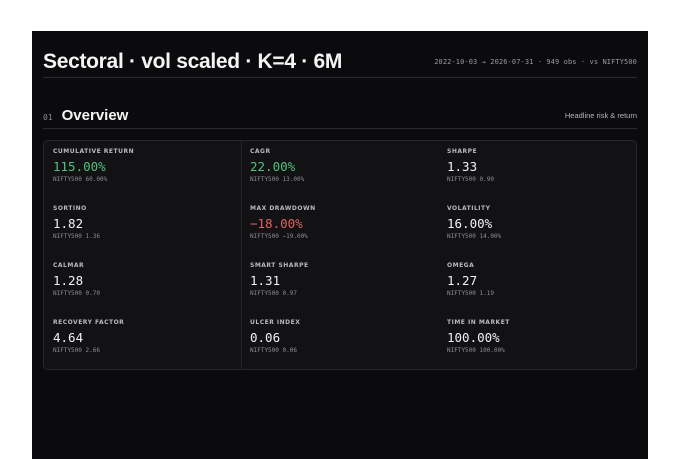 The image size is (680, 459). What do you see at coordinates (470, 293) in the screenshot?
I see `metric-benchmark: NIFTY500 1.19` at bounding box center [470, 293].